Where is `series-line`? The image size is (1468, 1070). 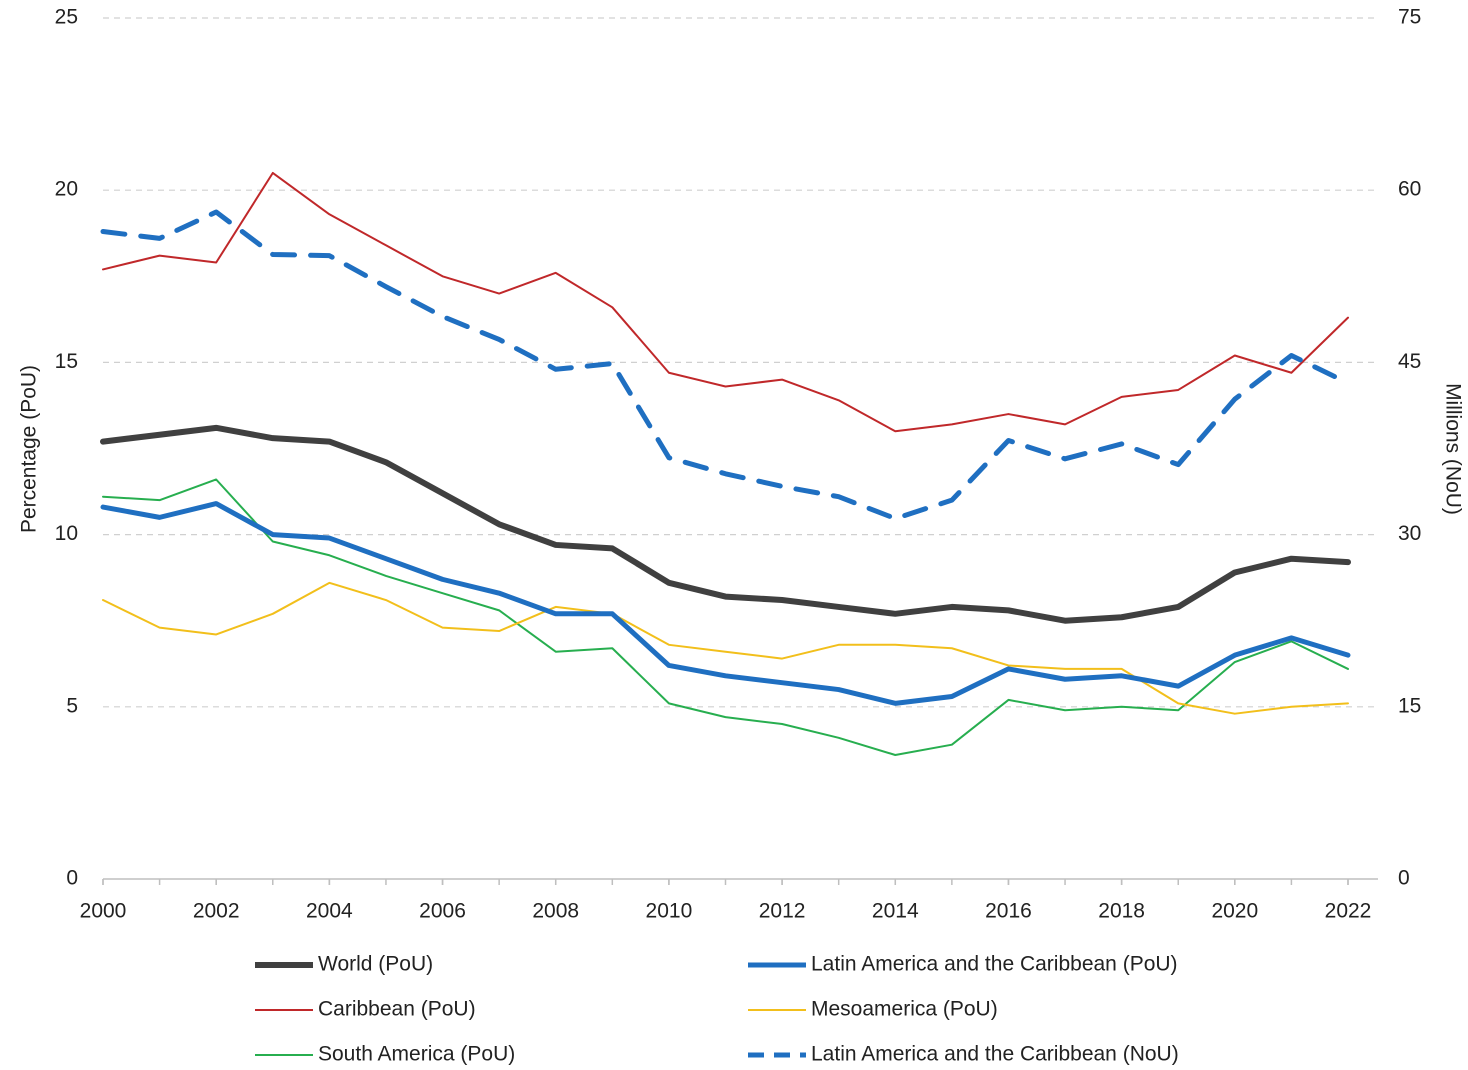
series-line is located at coordinates (725, 648).